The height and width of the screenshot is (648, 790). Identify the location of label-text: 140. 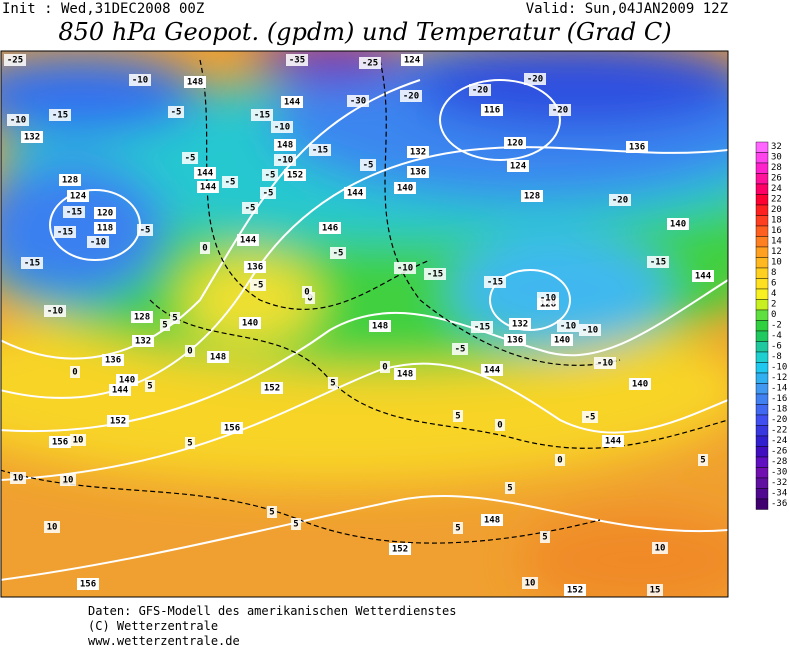
(562, 341).